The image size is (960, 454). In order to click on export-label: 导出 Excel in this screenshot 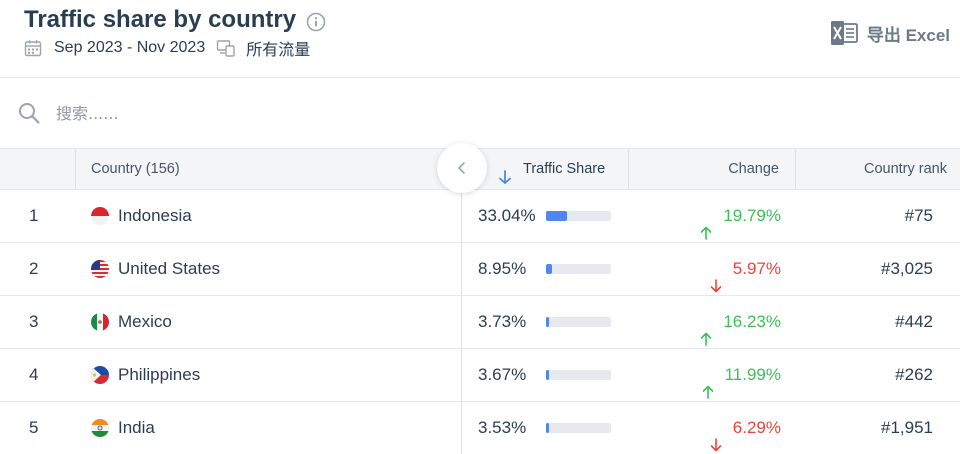, I will do `click(908, 35)`.